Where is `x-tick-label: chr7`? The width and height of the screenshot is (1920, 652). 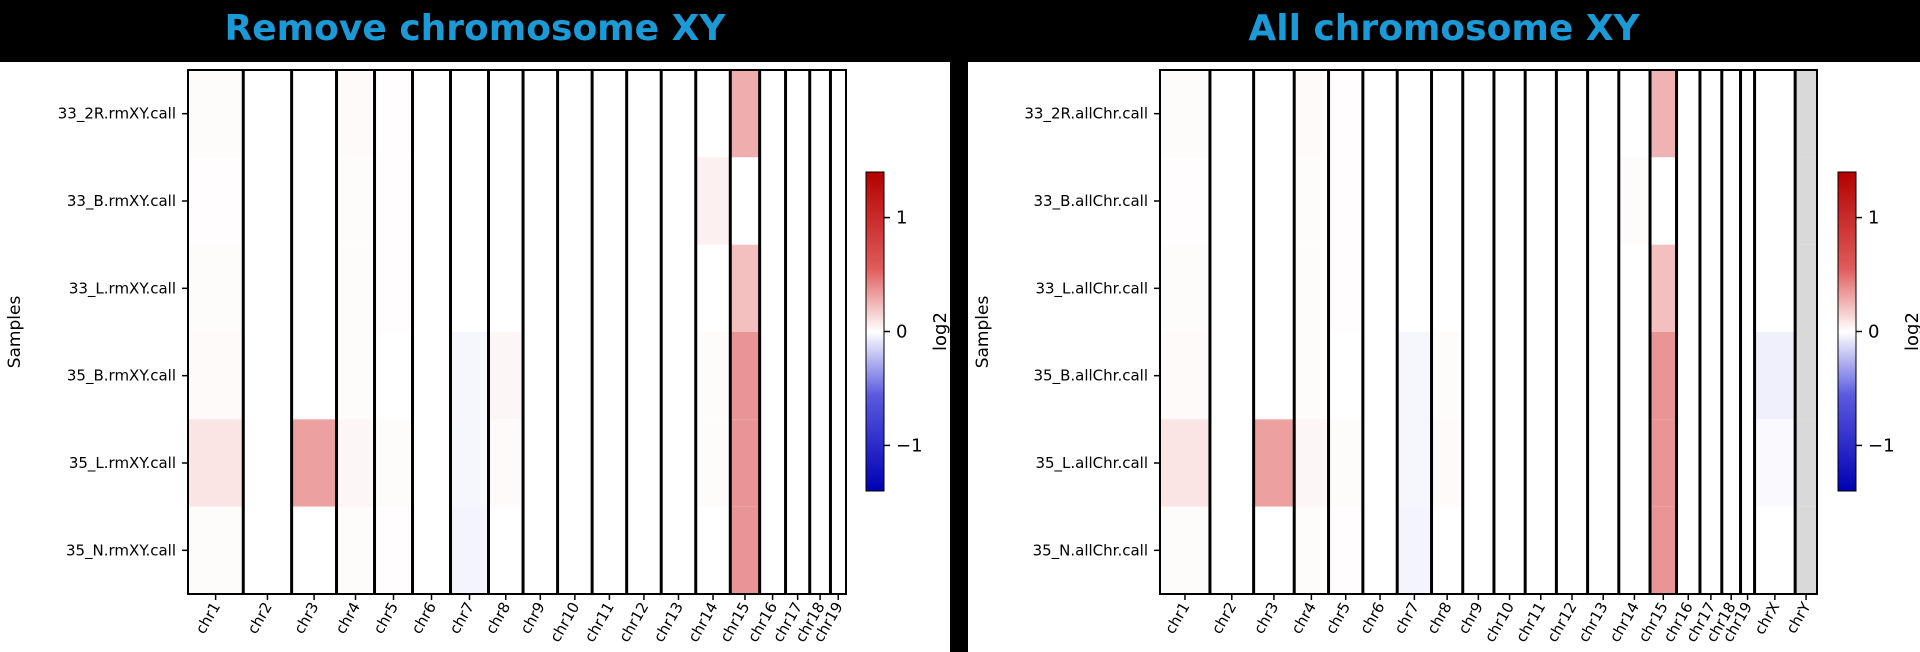 x-tick-label: chr7 is located at coordinates (462, 618).